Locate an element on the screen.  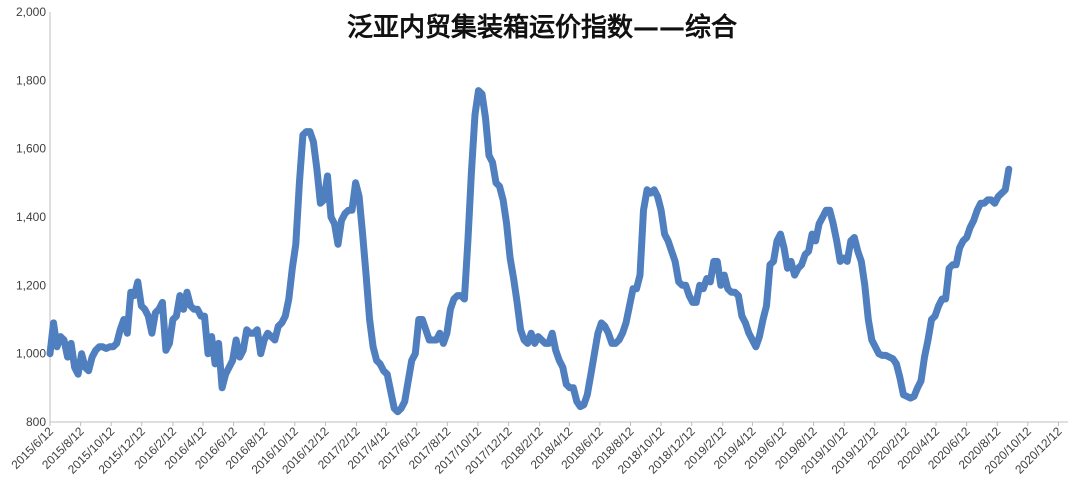
y-tick-label: 800 is located at coordinates (36, 422).